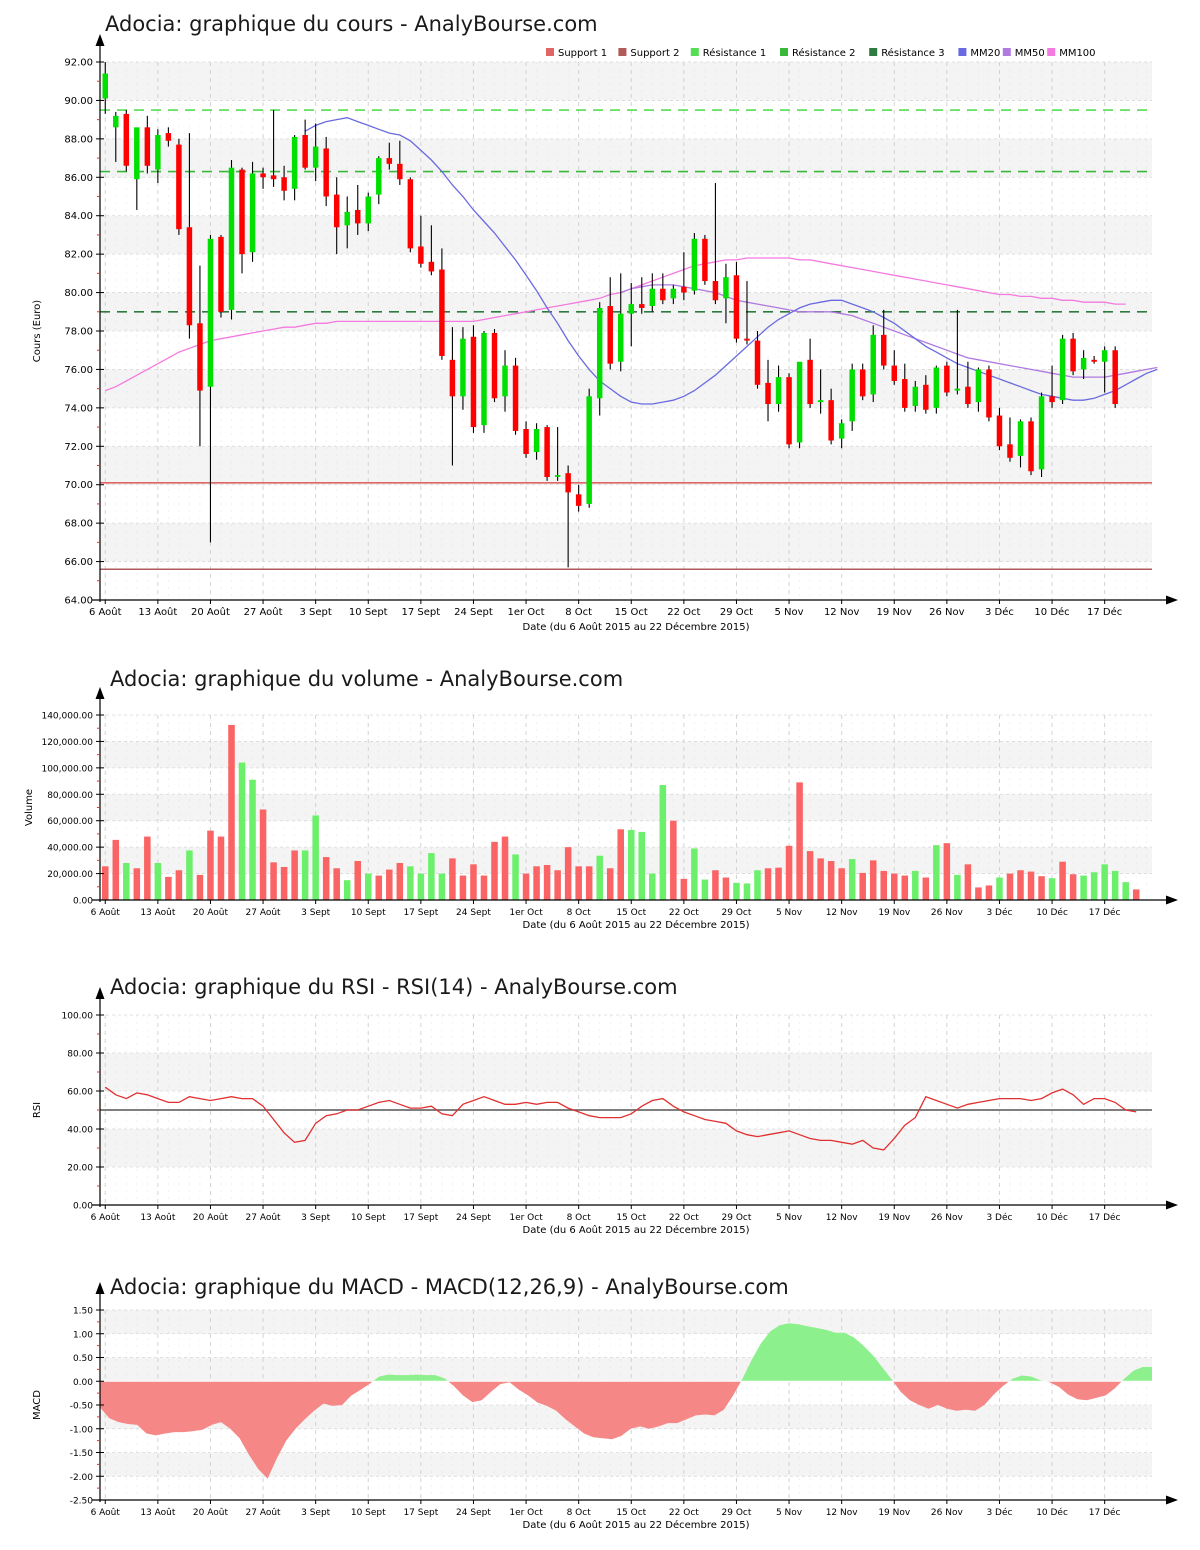  What do you see at coordinates (100, 693) in the screenshot?
I see `y-axis-arrow` at bounding box center [100, 693].